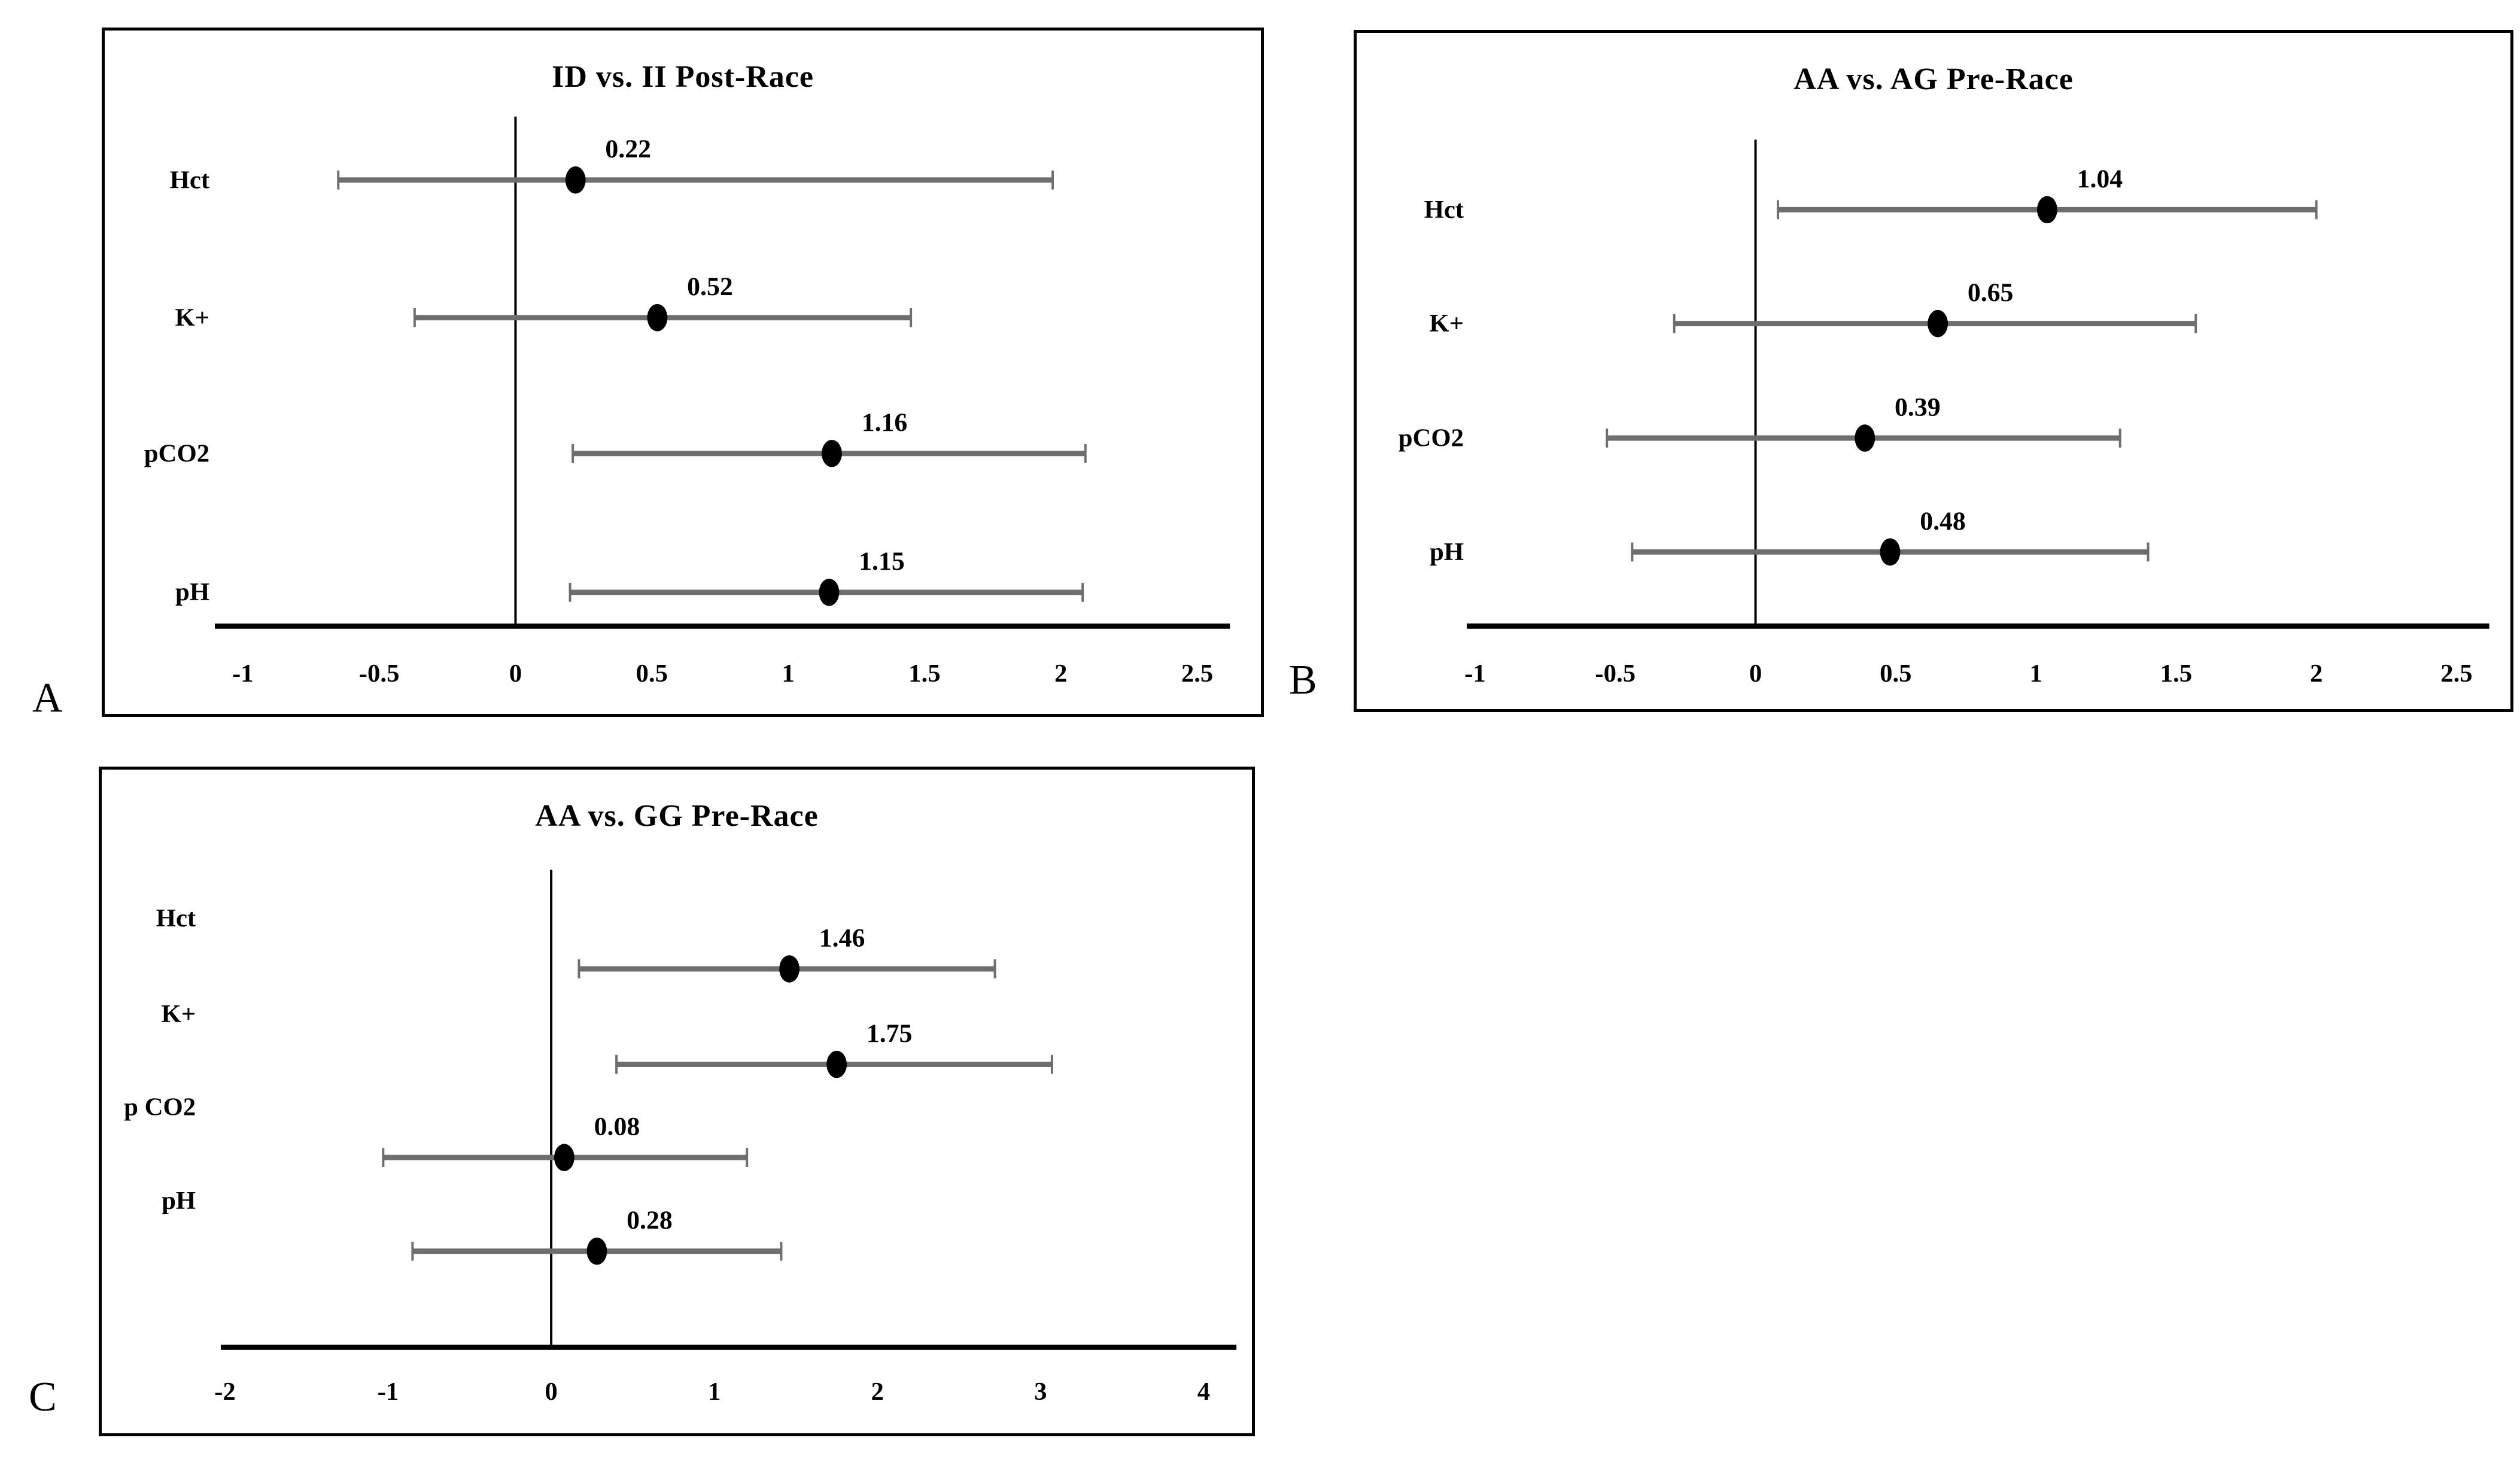 This screenshot has height=1465, width=2520. What do you see at coordinates (160, 1107) in the screenshot?
I see `category-label: p CO2` at bounding box center [160, 1107].